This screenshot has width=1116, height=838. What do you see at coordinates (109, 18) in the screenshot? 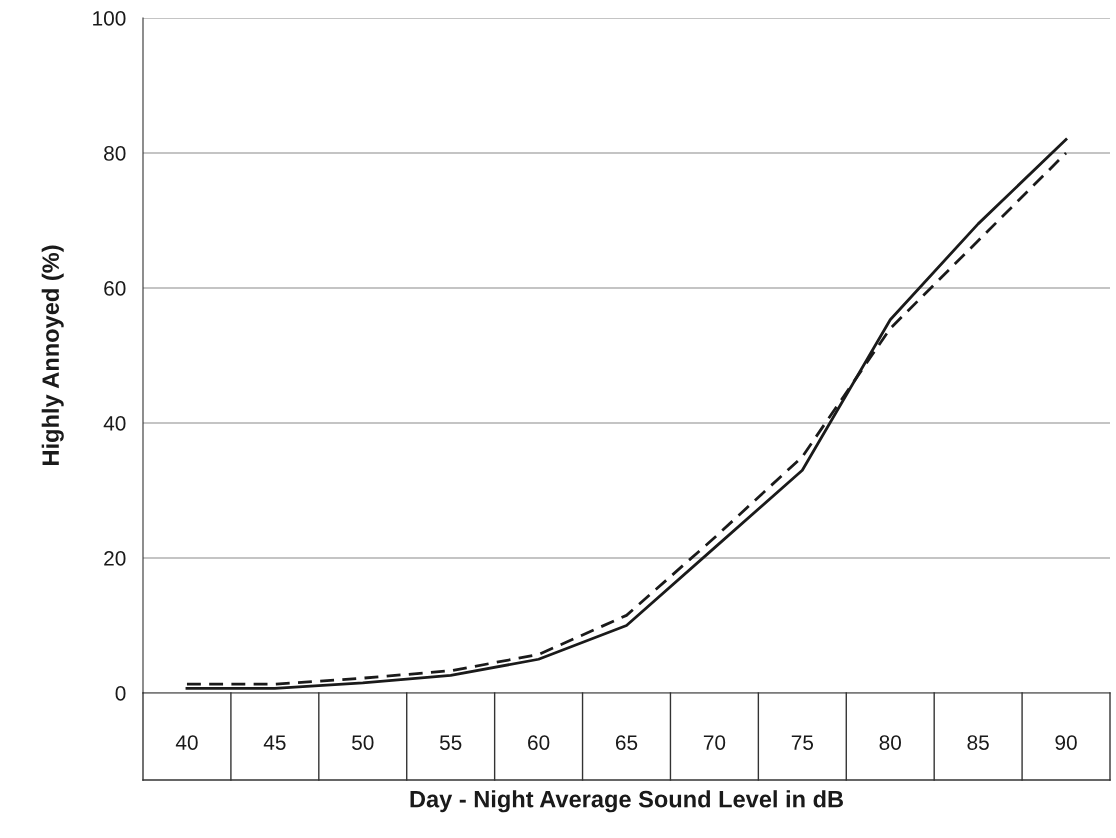
I see `y-tick-label: 100` at bounding box center [109, 18].